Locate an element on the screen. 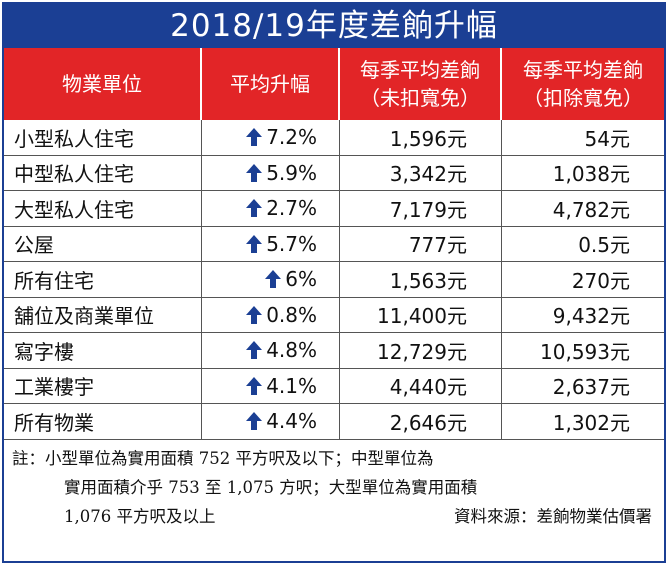  table-row: 小型私人住宅 7.2% 1,596元 54元 is located at coordinates (334, 138).